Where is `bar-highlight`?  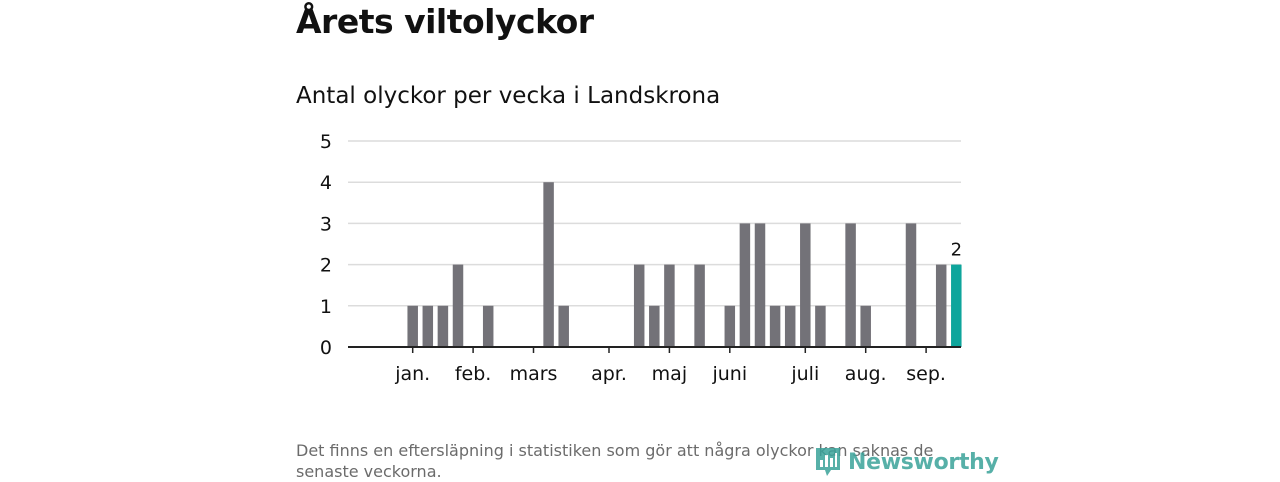
bar-highlight is located at coordinates (956, 305).